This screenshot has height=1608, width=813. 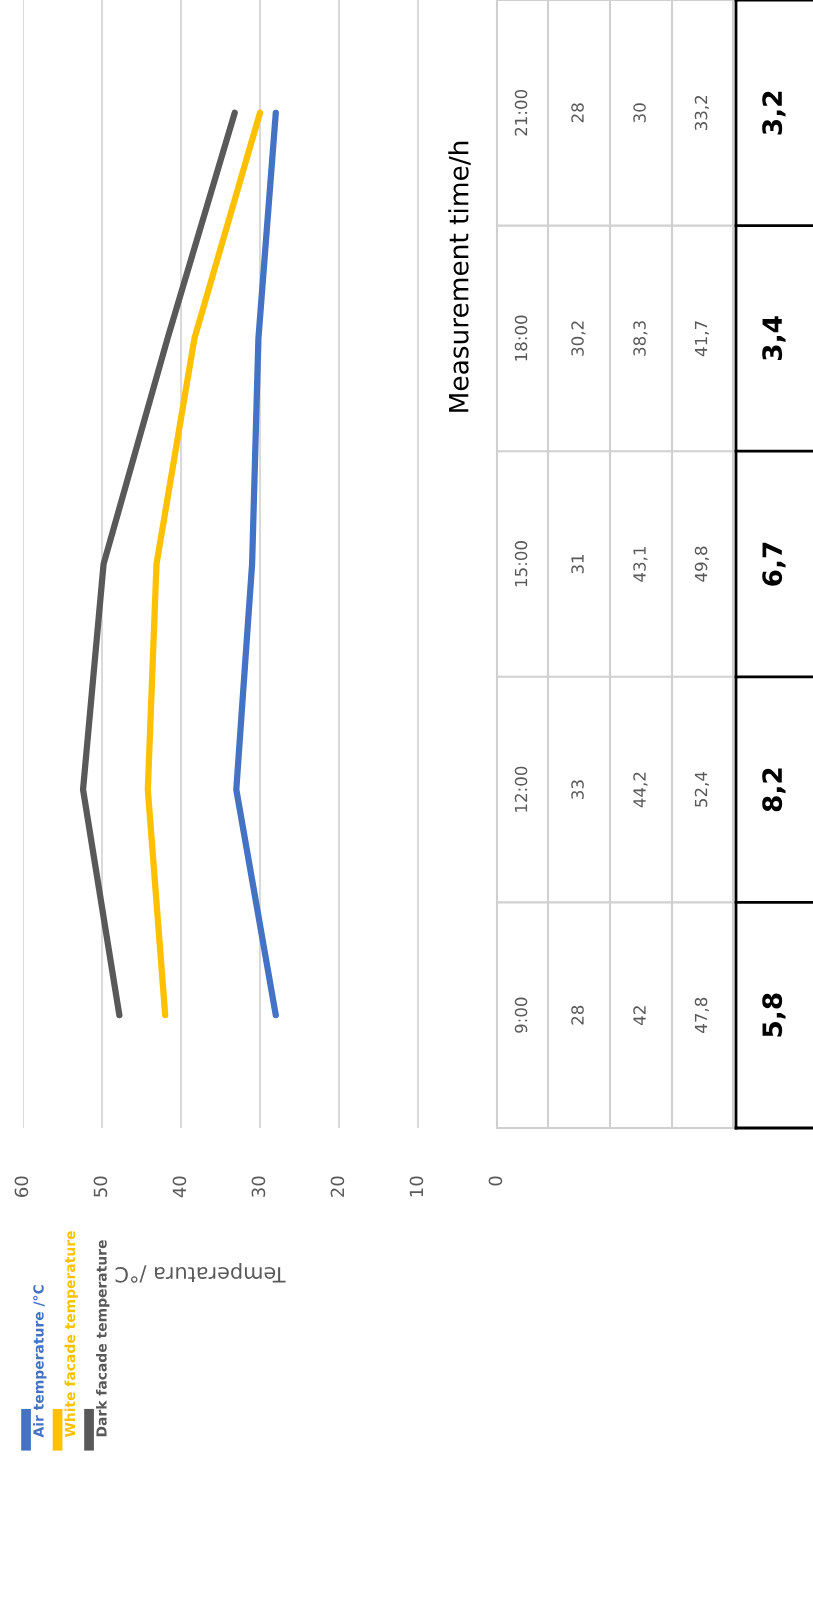 What do you see at coordinates (702, 113) in the screenshot?
I see `data-label: 33,2` at bounding box center [702, 113].